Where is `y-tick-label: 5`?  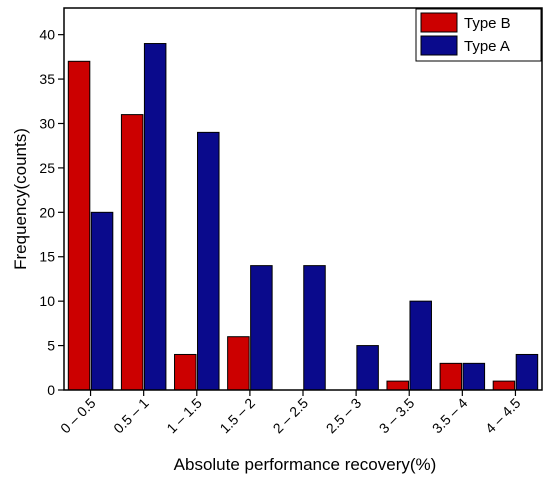
y-tick-label: 5 is located at coordinates (51, 346).